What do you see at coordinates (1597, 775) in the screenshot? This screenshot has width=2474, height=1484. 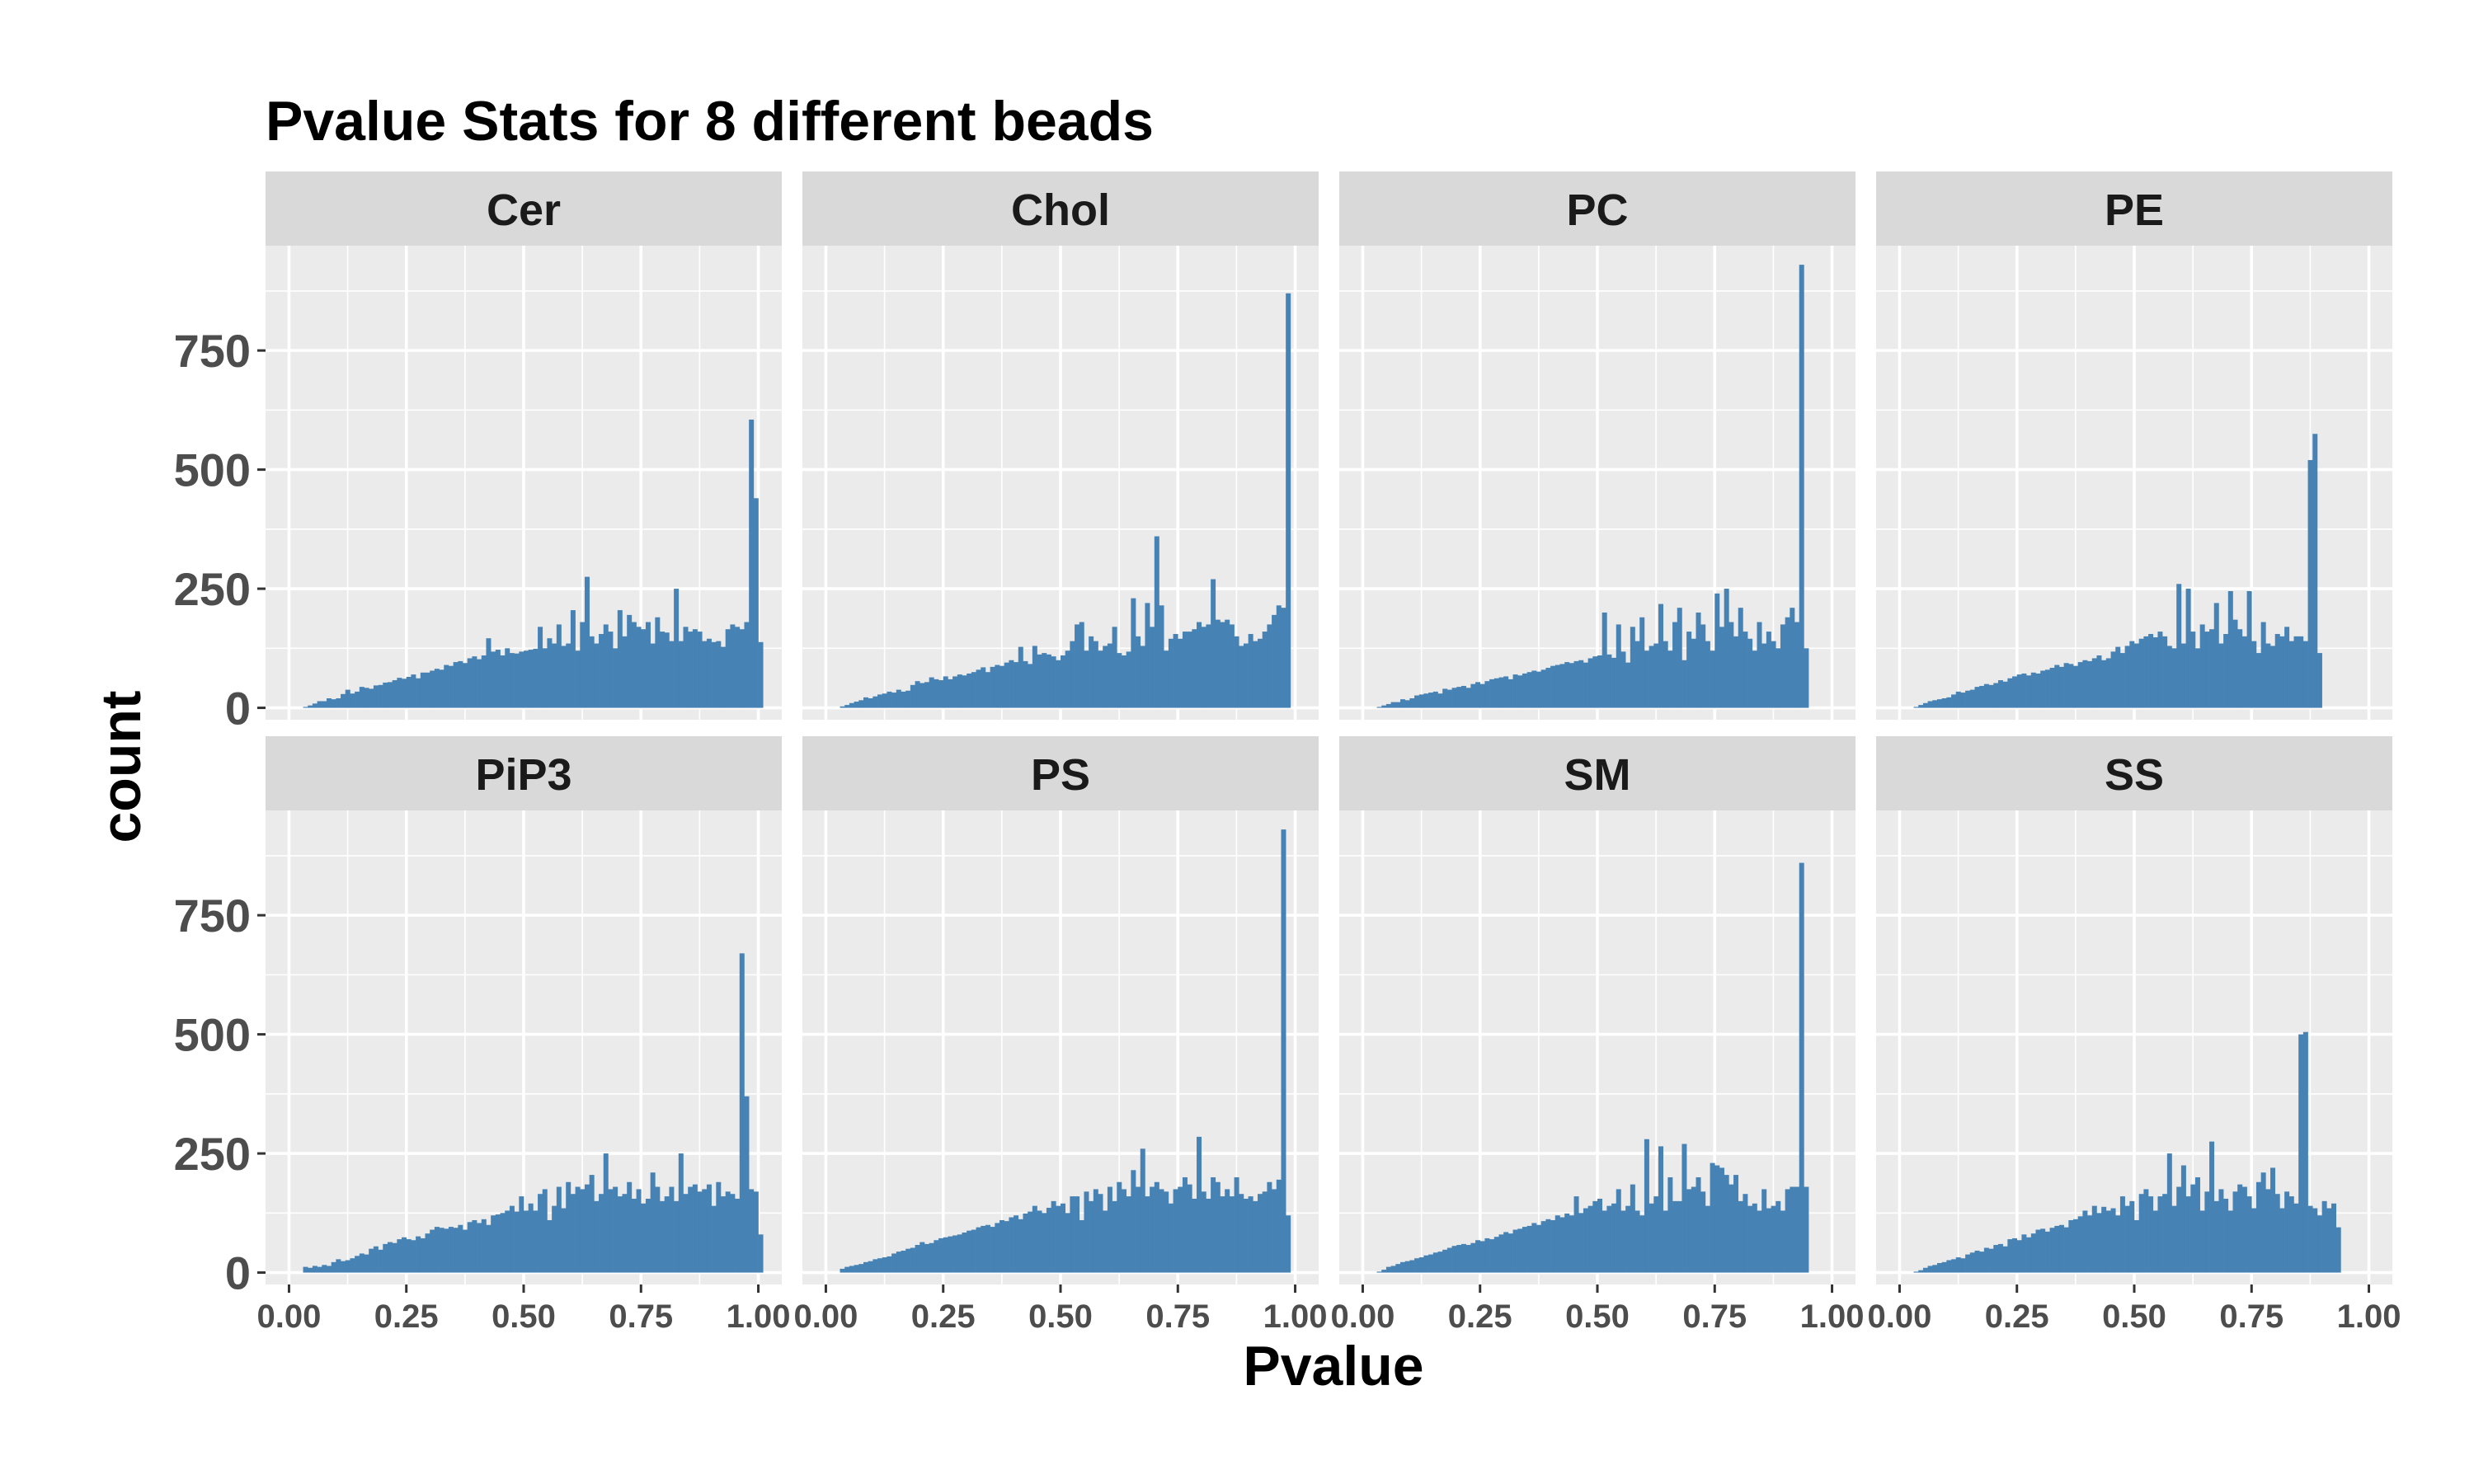 I see `facet-strip-label: SM` at bounding box center [1597, 775].